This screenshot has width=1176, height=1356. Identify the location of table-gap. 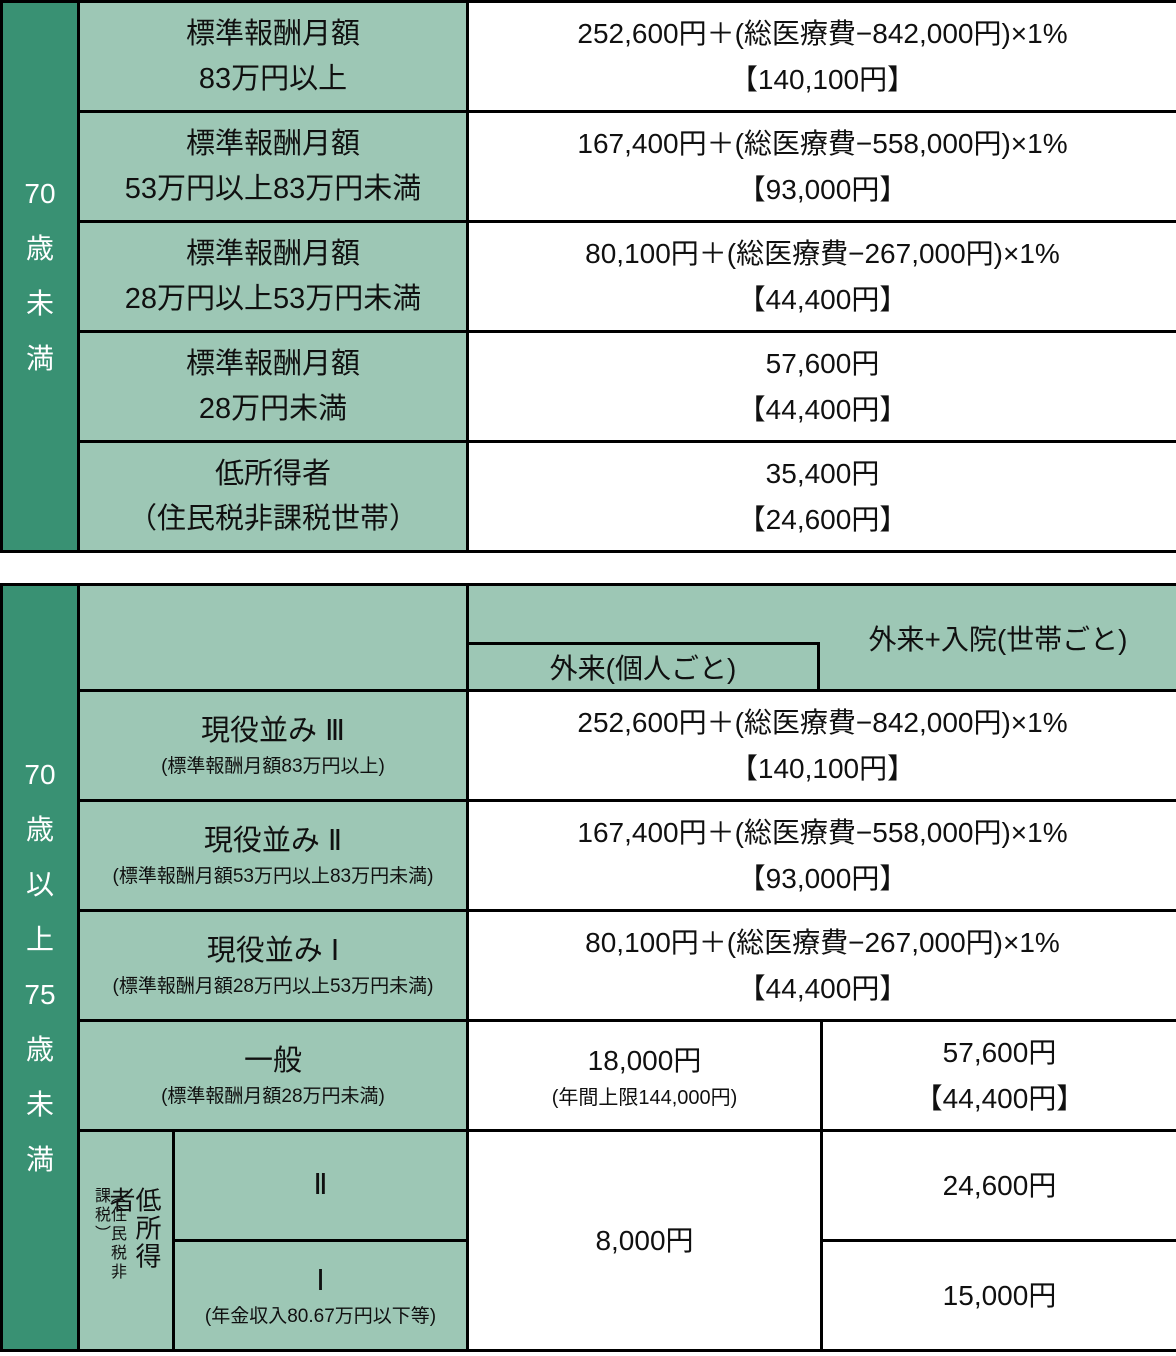
(588, 568).